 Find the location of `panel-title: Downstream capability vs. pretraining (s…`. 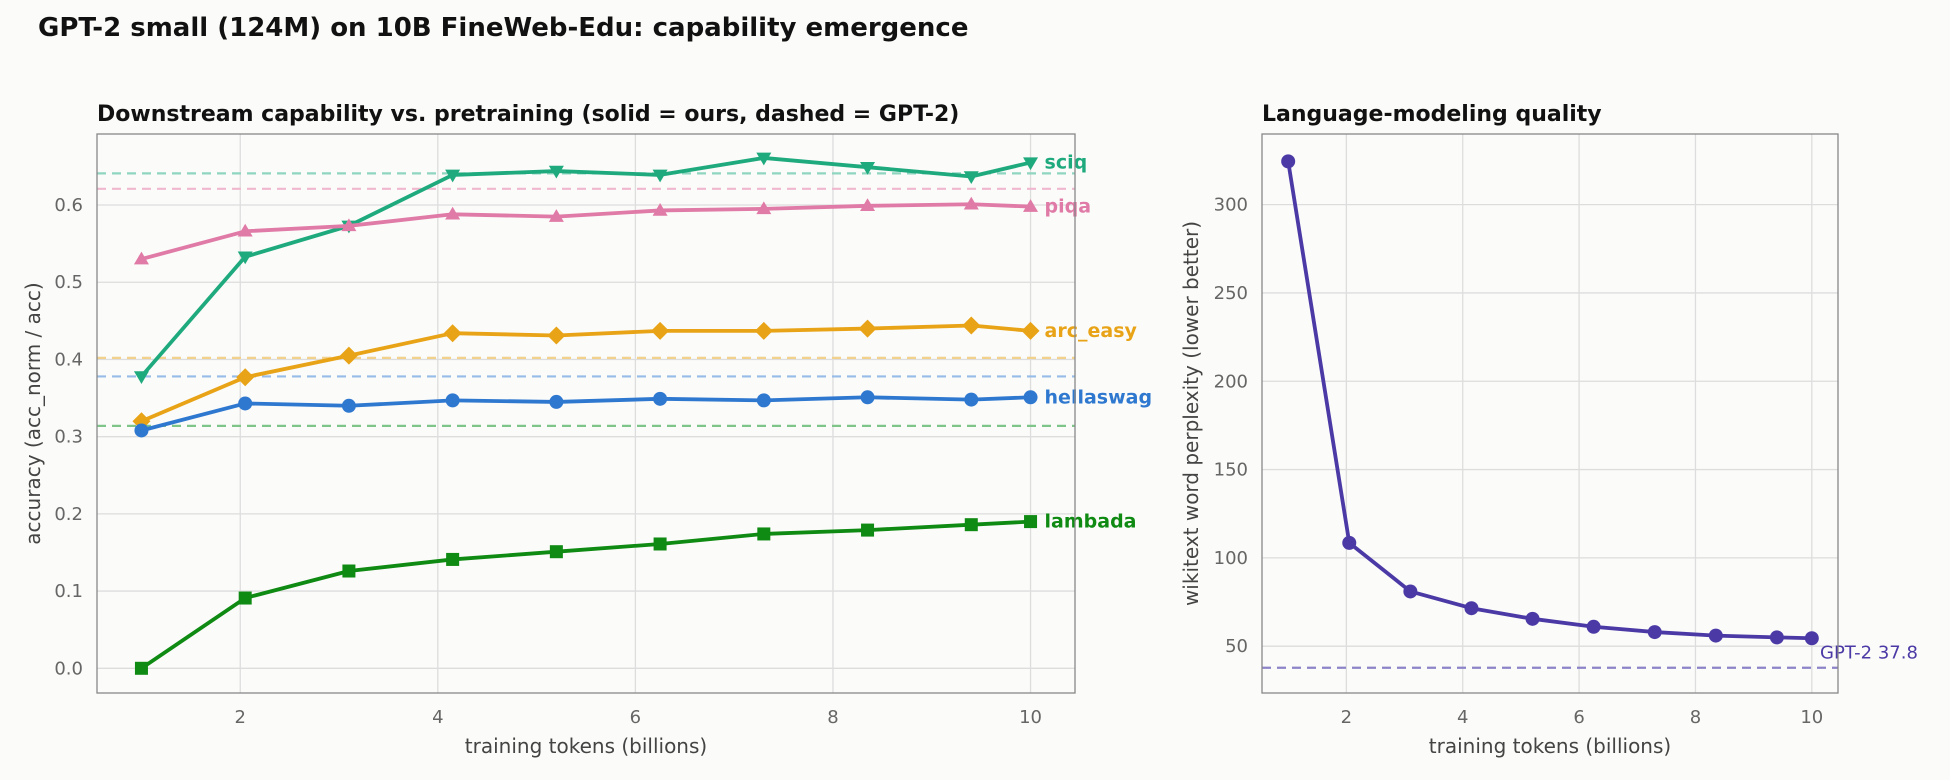

panel-title: Downstream capability vs. pretraining (s… is located at coordinates (528, 114).